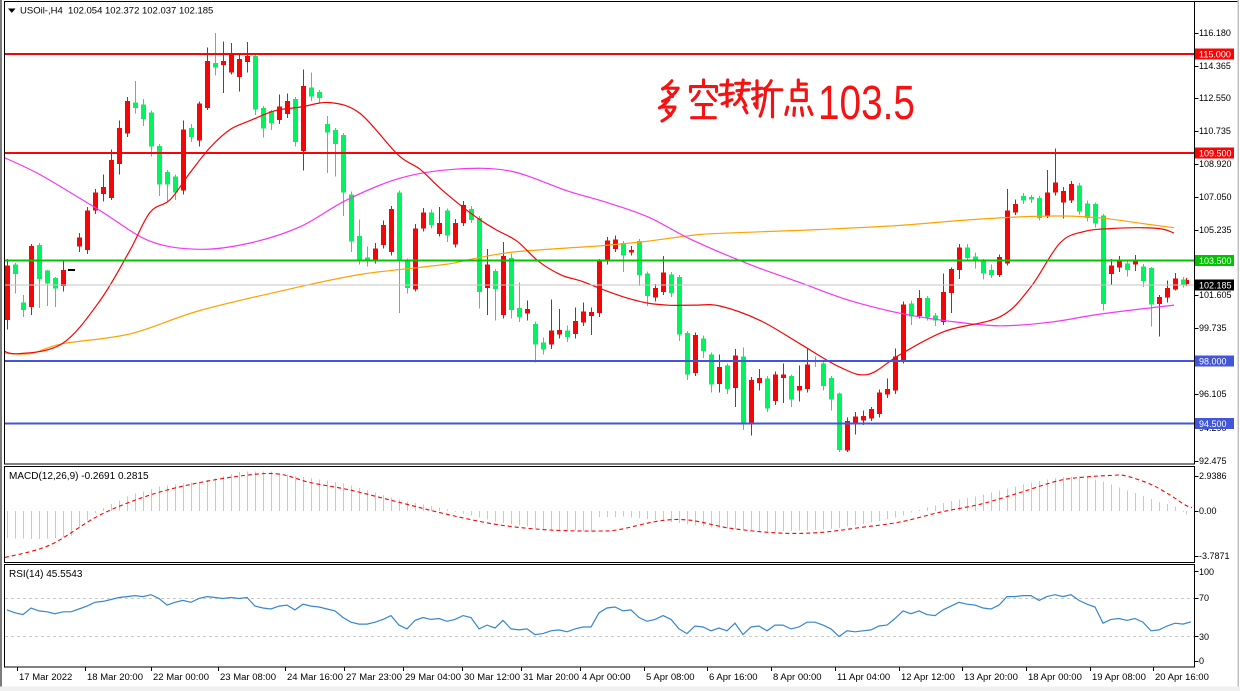 The image size is (1240, 691). What do you see at coordinates (433, 677) in the screenshot?
I see `svg-text: 29 Mar 04:00` at bounding box center [433, 677].